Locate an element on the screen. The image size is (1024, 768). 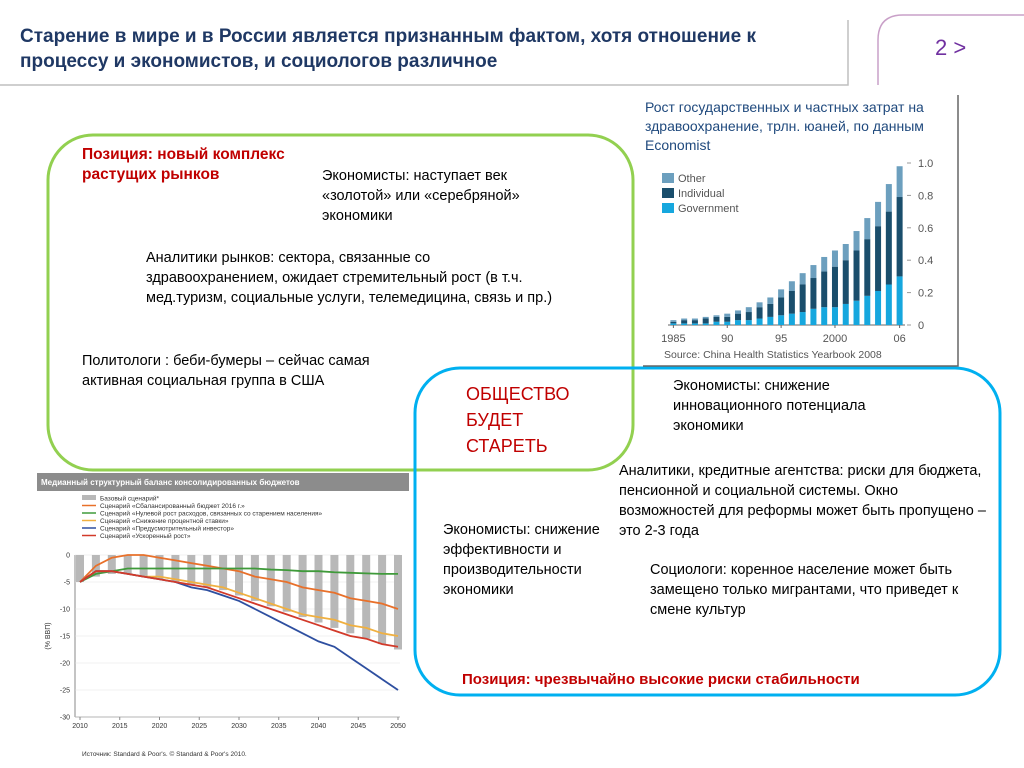
x-tick-label: 2015 is located at coordinates (120, 726).